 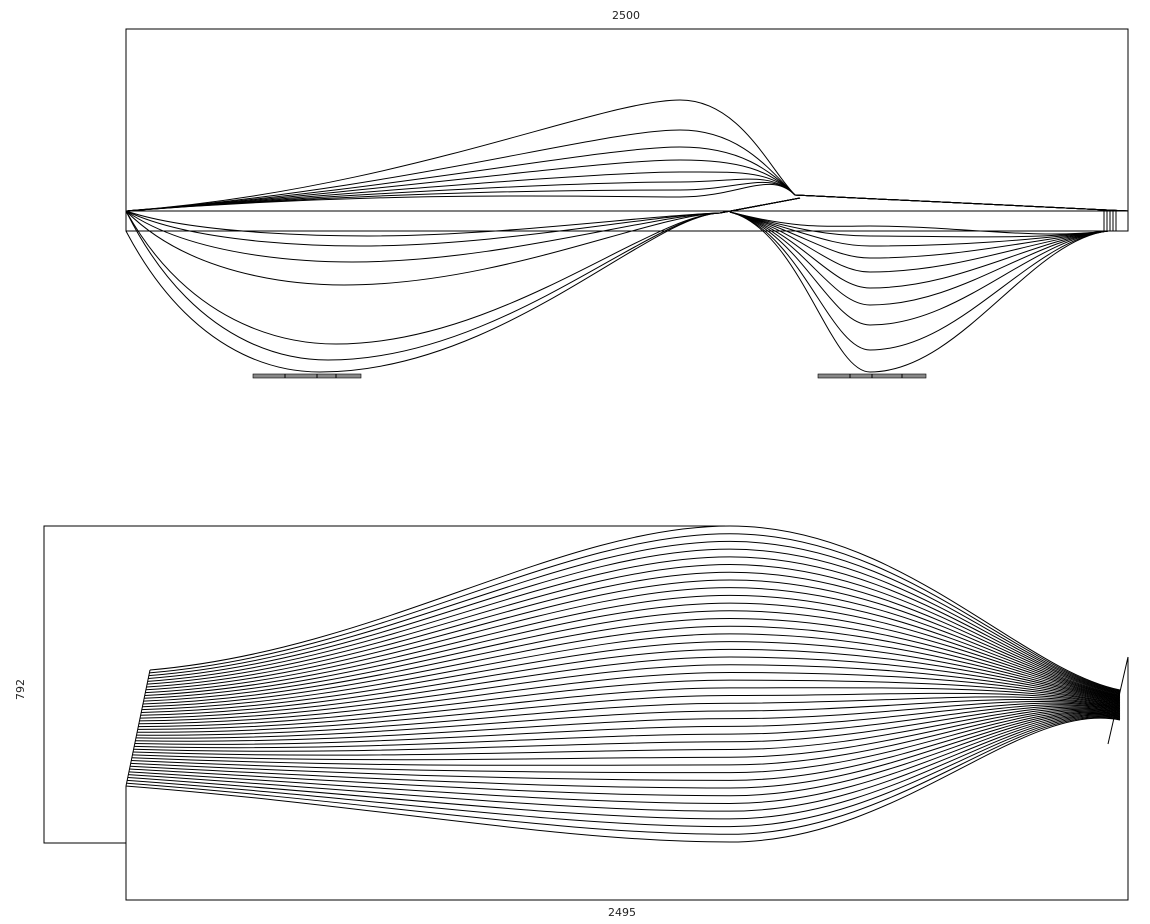 I want to click on plan-depth-label: 792, so click(x=20, y=689).